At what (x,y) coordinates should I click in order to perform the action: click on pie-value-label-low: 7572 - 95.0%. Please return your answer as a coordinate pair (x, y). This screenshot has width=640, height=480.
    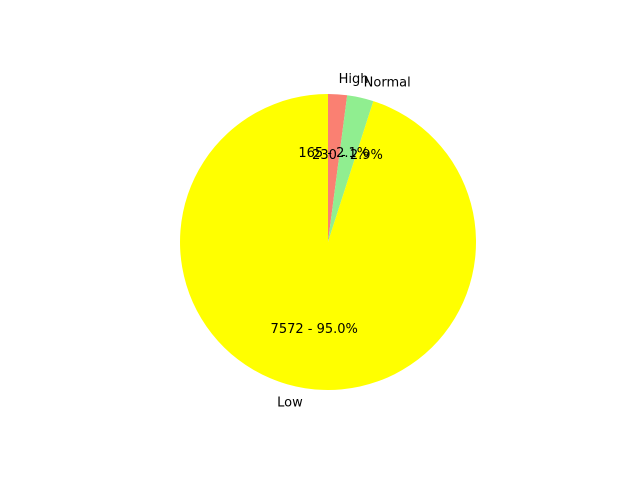
    Looking at the image, I should click on (314, 329).